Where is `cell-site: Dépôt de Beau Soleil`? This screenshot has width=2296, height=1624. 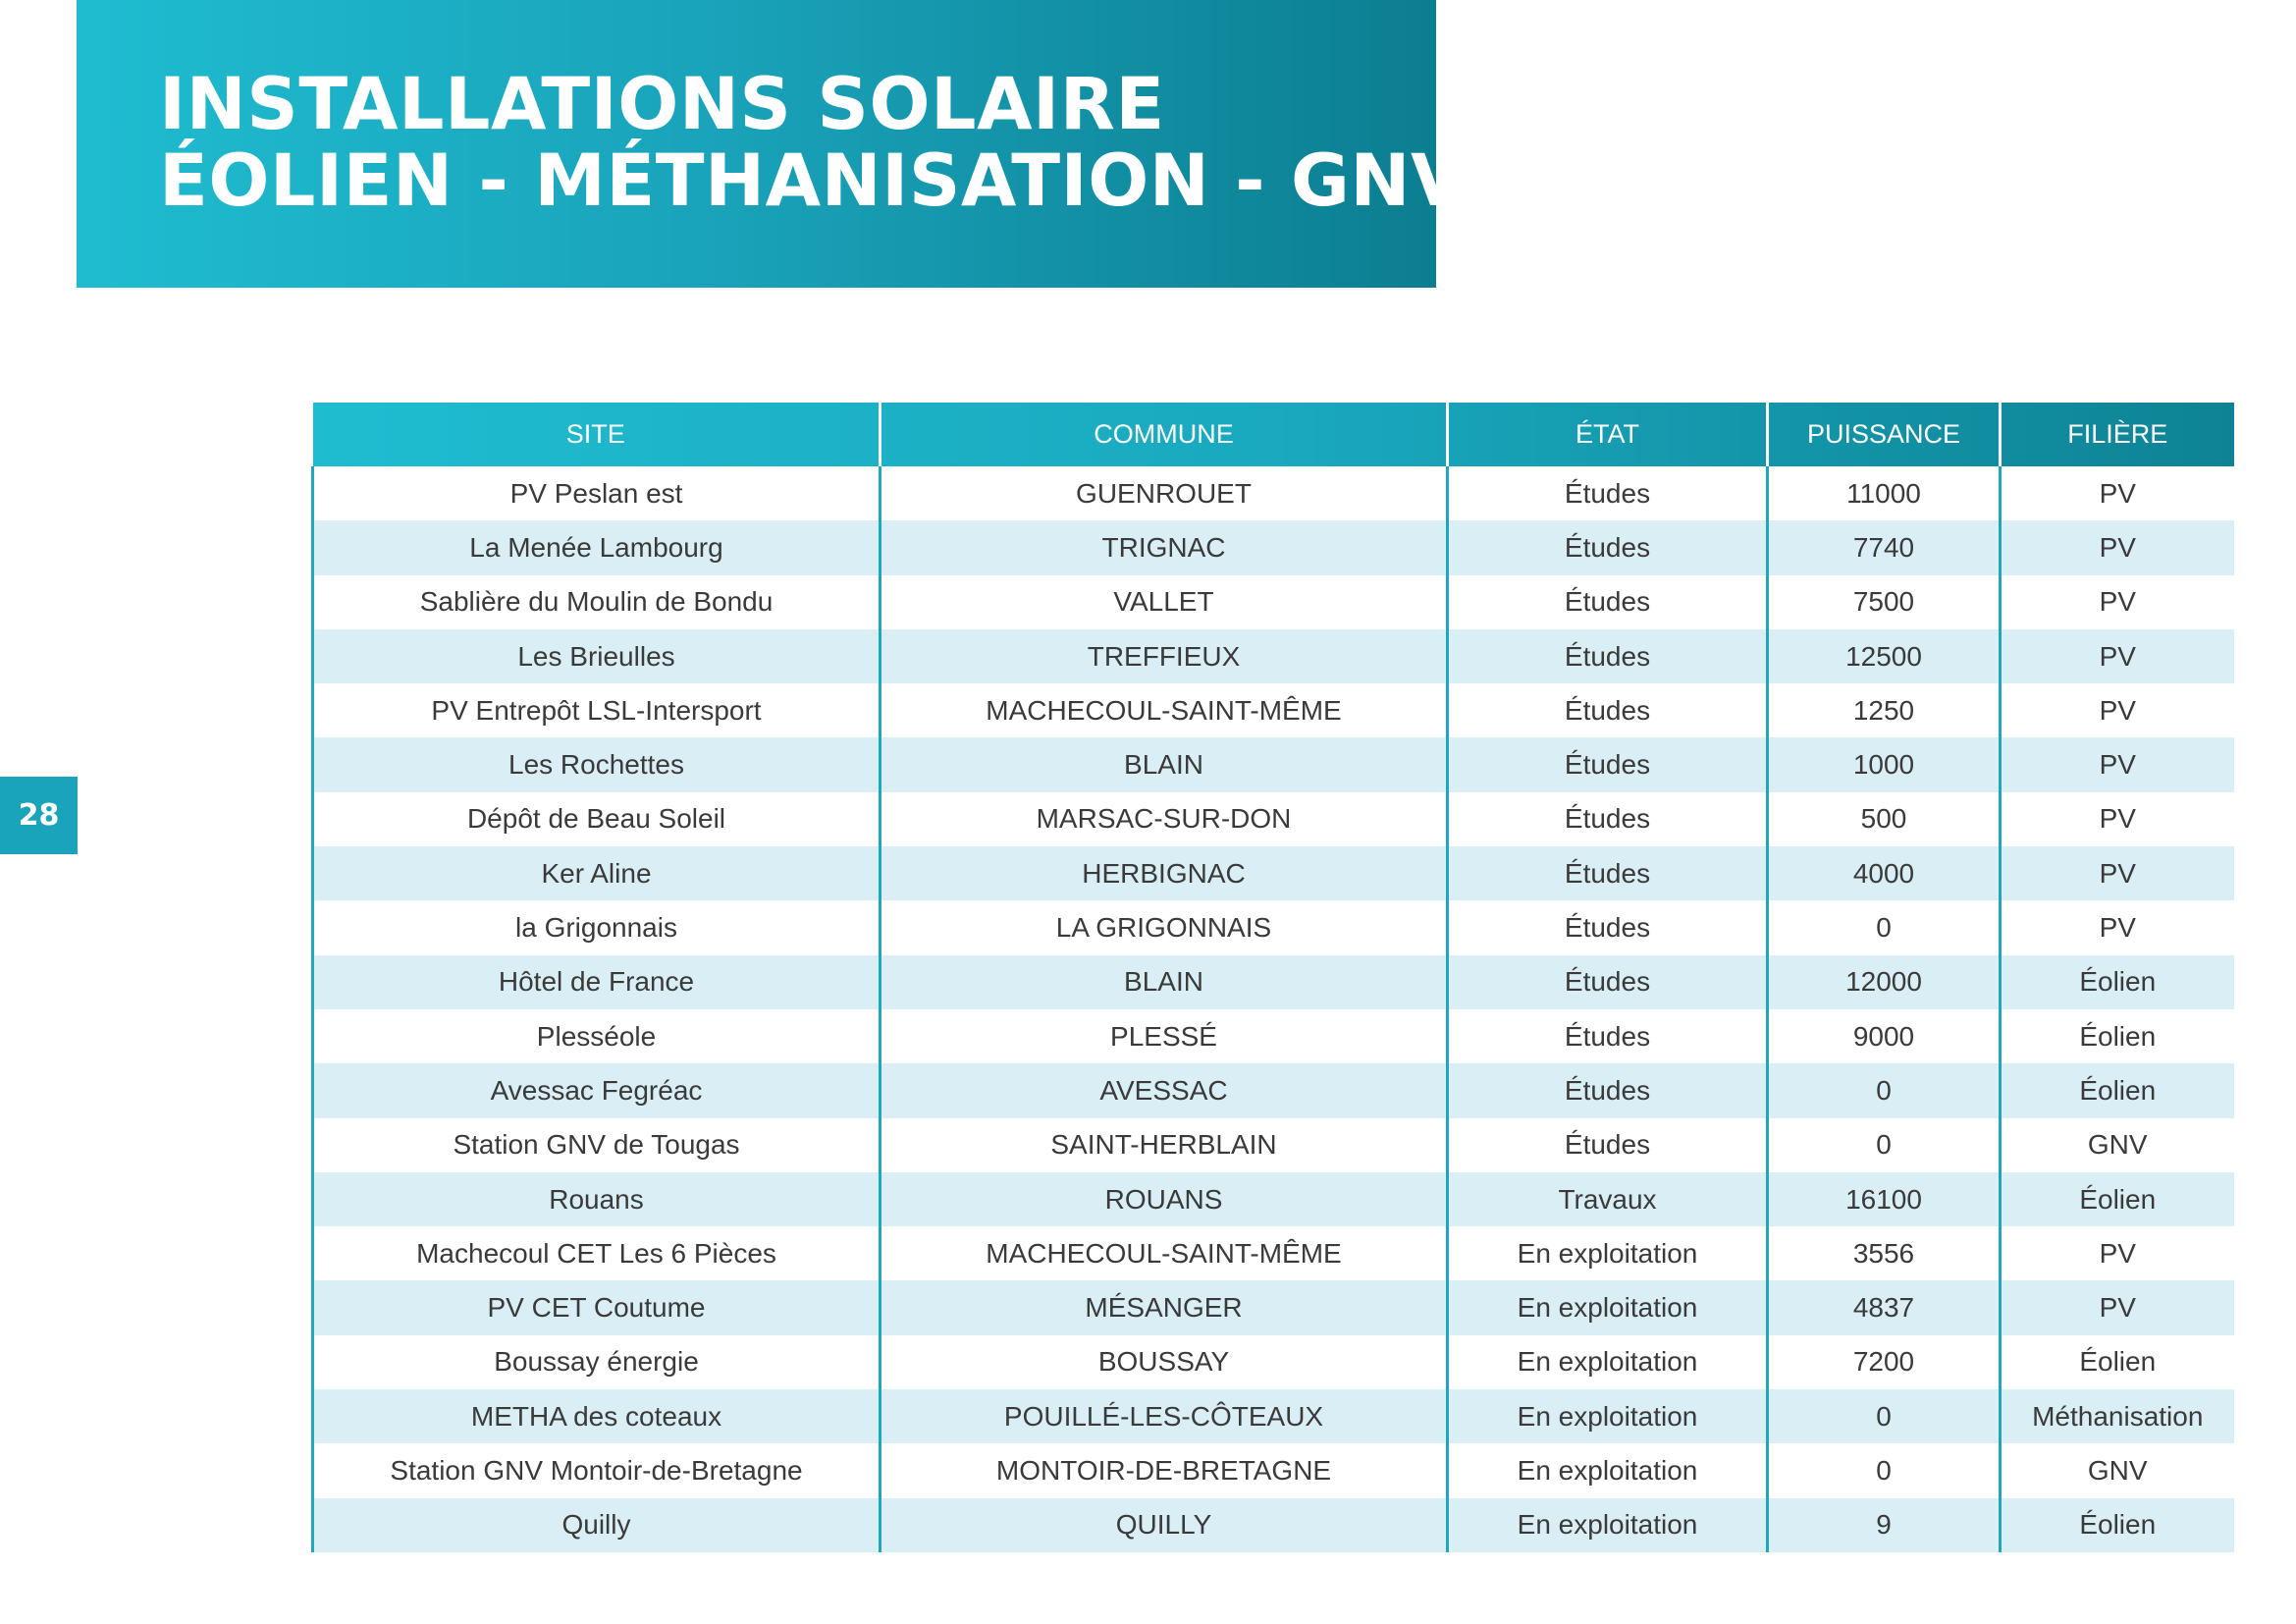 cell-site: Dépôt de Beau Soleil is located at coordinates (596, 819).